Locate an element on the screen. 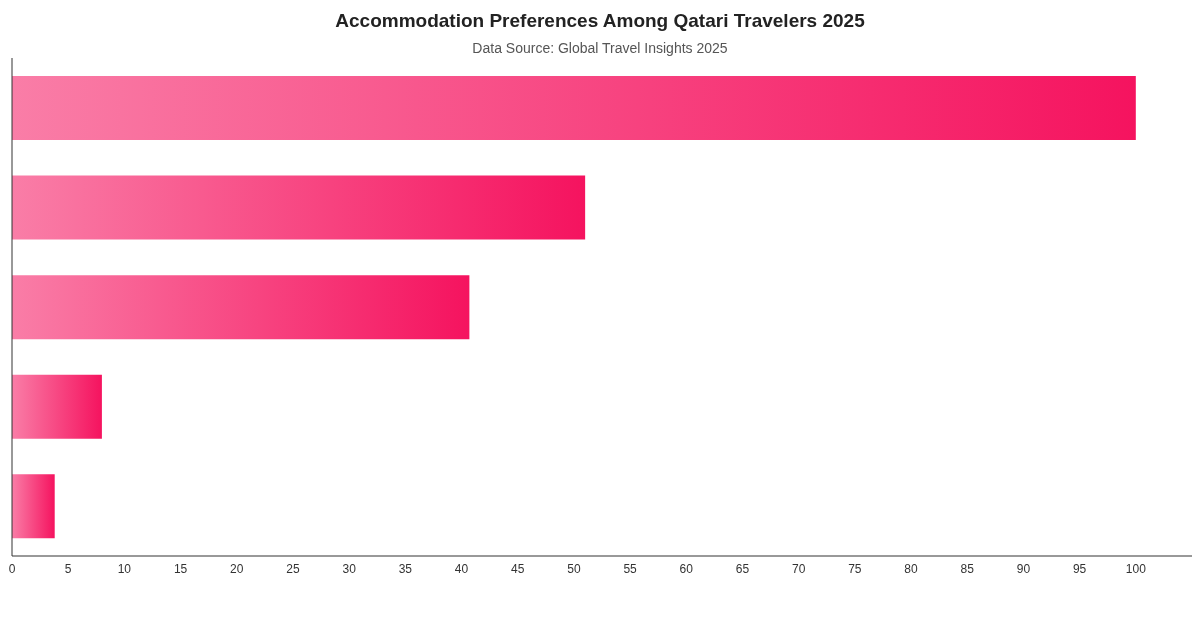  x-tick-label: 45 is located at coordinates (518, 568).